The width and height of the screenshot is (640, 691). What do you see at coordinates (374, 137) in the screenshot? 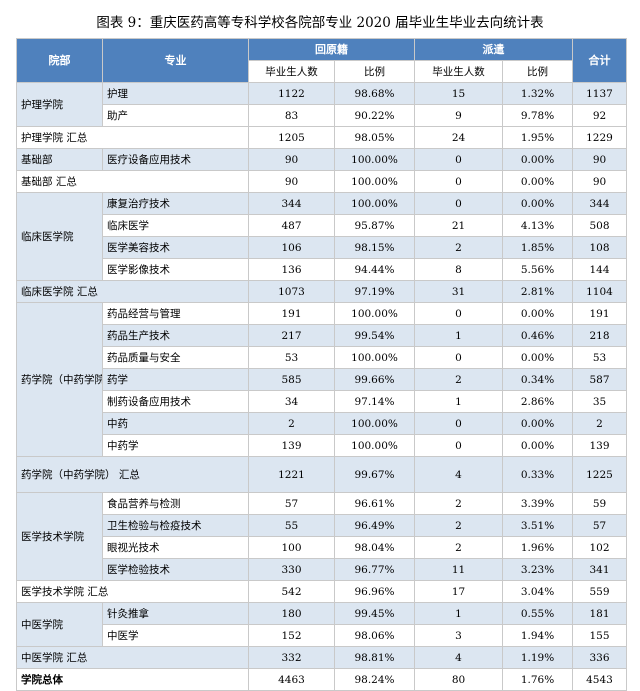
I see `return-ratio-cell: 98.05%` at bounding box center [374, 137].